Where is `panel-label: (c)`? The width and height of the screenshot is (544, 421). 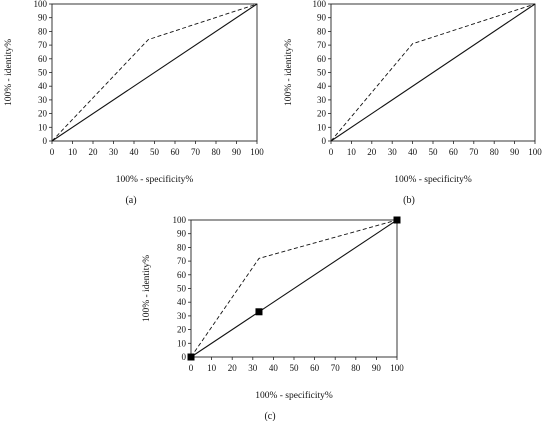
panel-label: (c) is located at coordinates (269, 416).